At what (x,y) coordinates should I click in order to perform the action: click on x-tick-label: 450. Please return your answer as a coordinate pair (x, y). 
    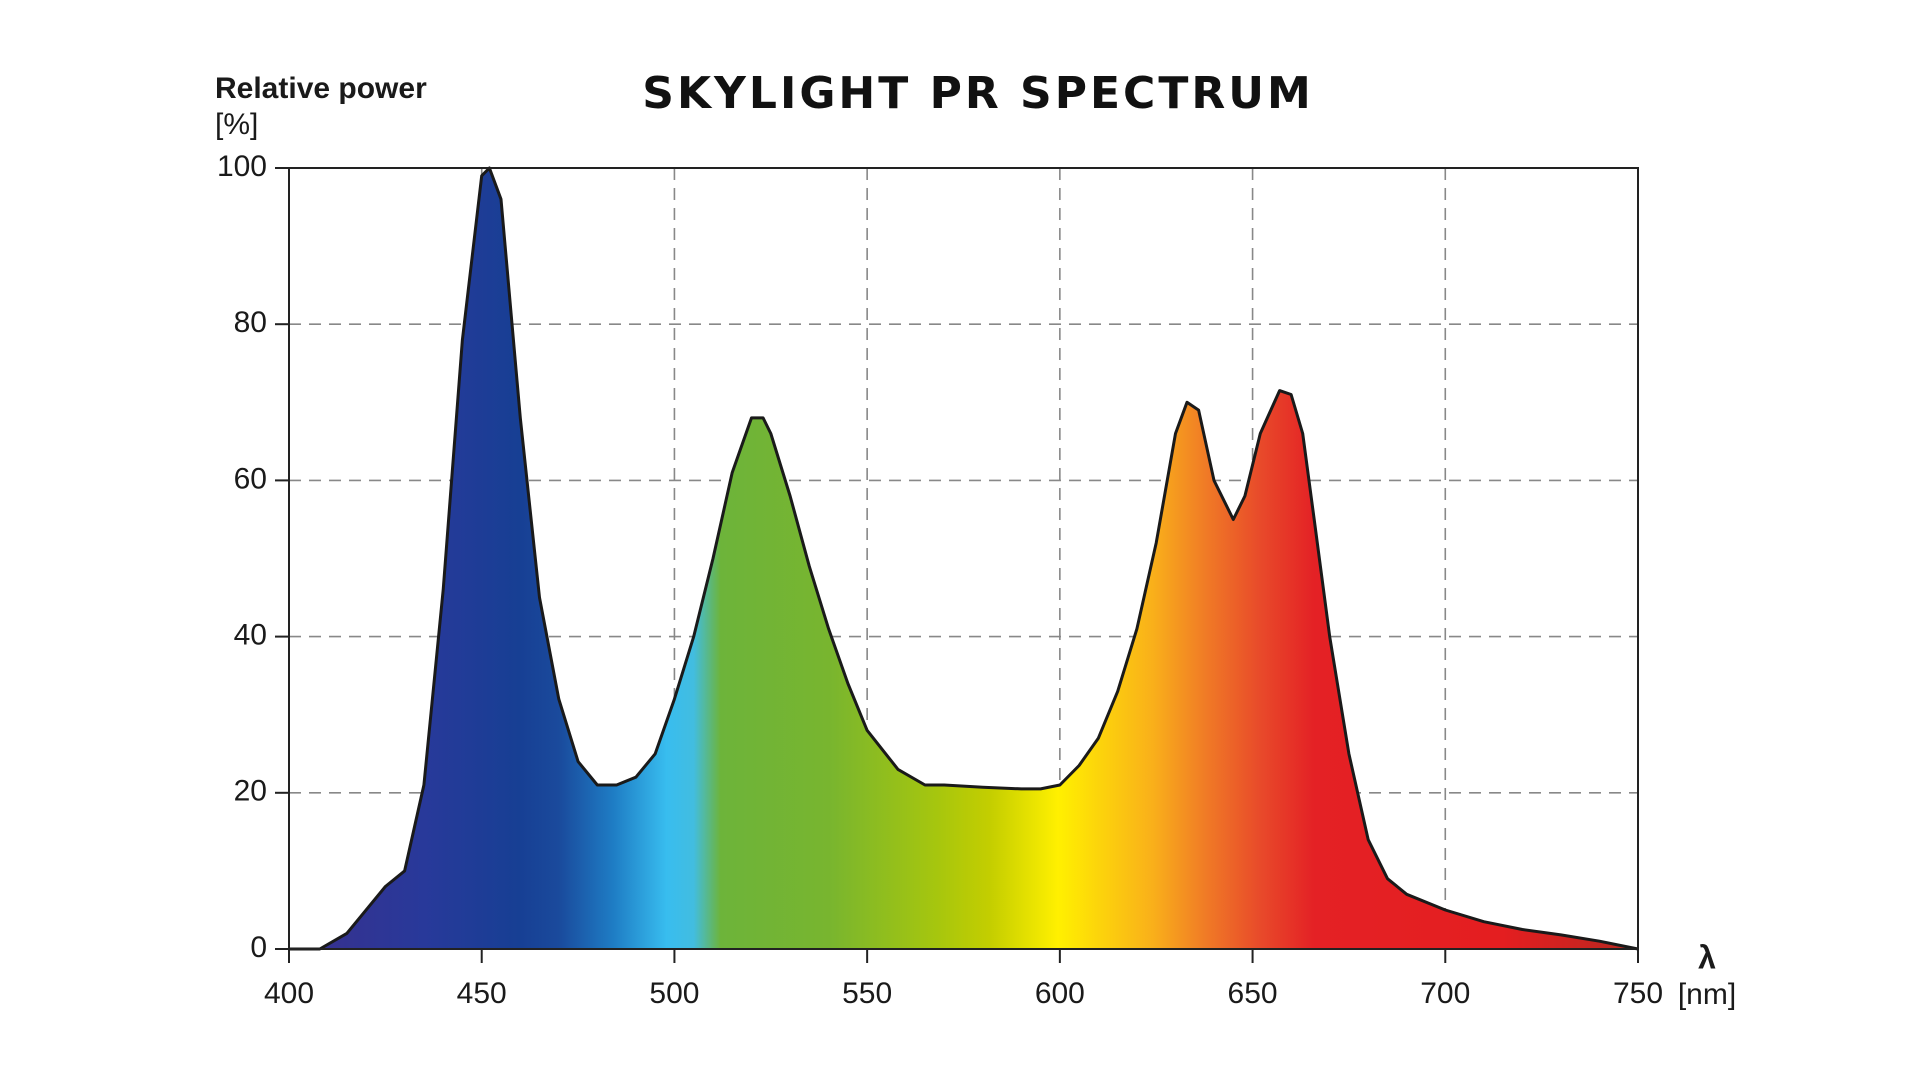
    Looking at the image, I should click on (482, 993).